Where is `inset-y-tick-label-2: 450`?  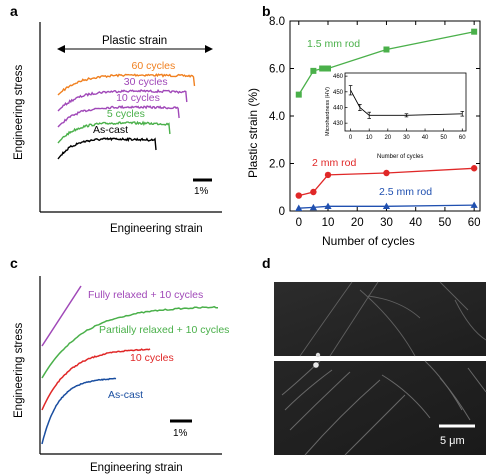
inset-y-tick-label-2: 450 is located at coordinates (338, 93).